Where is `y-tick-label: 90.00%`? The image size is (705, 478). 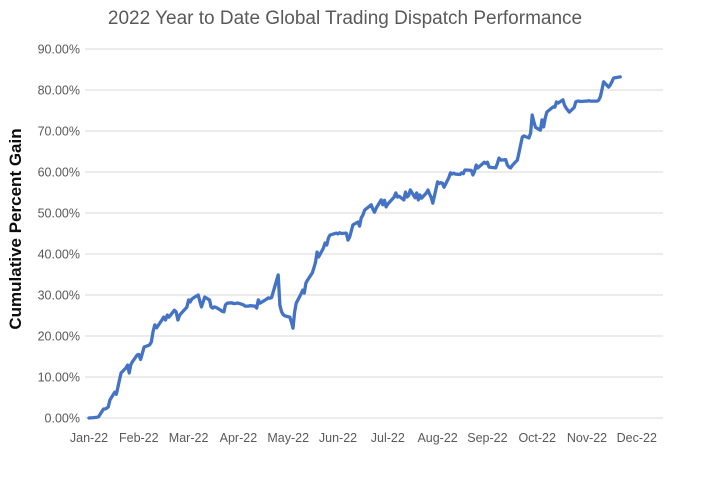
y-tick-label: 90.00% is located at coordinates (59, 50).